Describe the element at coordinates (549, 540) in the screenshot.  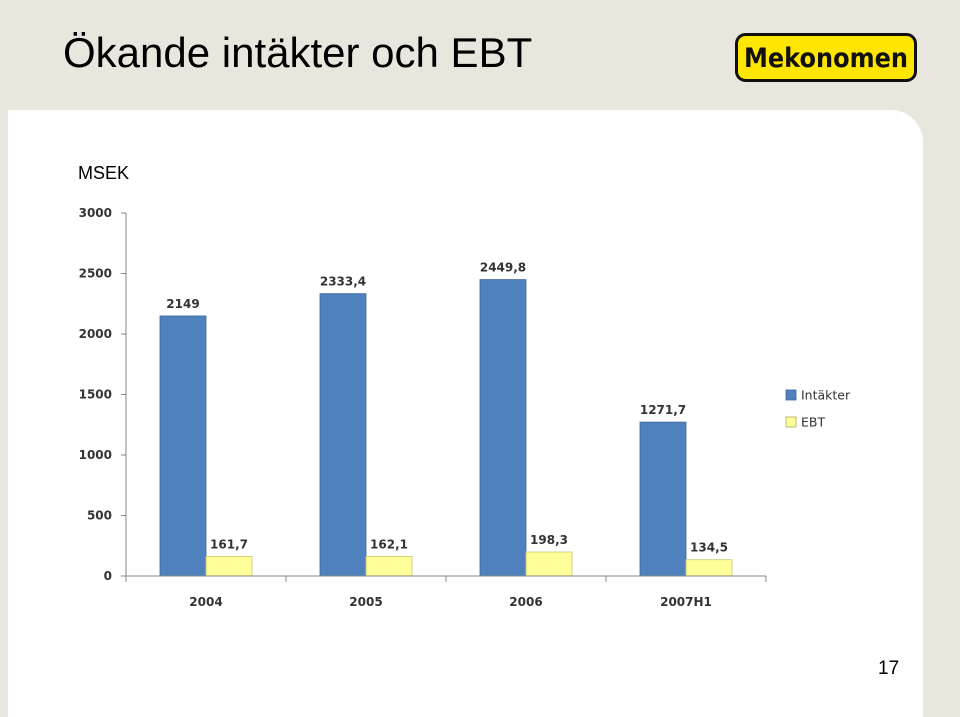
I see `bar-value-label: 198,3` at that location.